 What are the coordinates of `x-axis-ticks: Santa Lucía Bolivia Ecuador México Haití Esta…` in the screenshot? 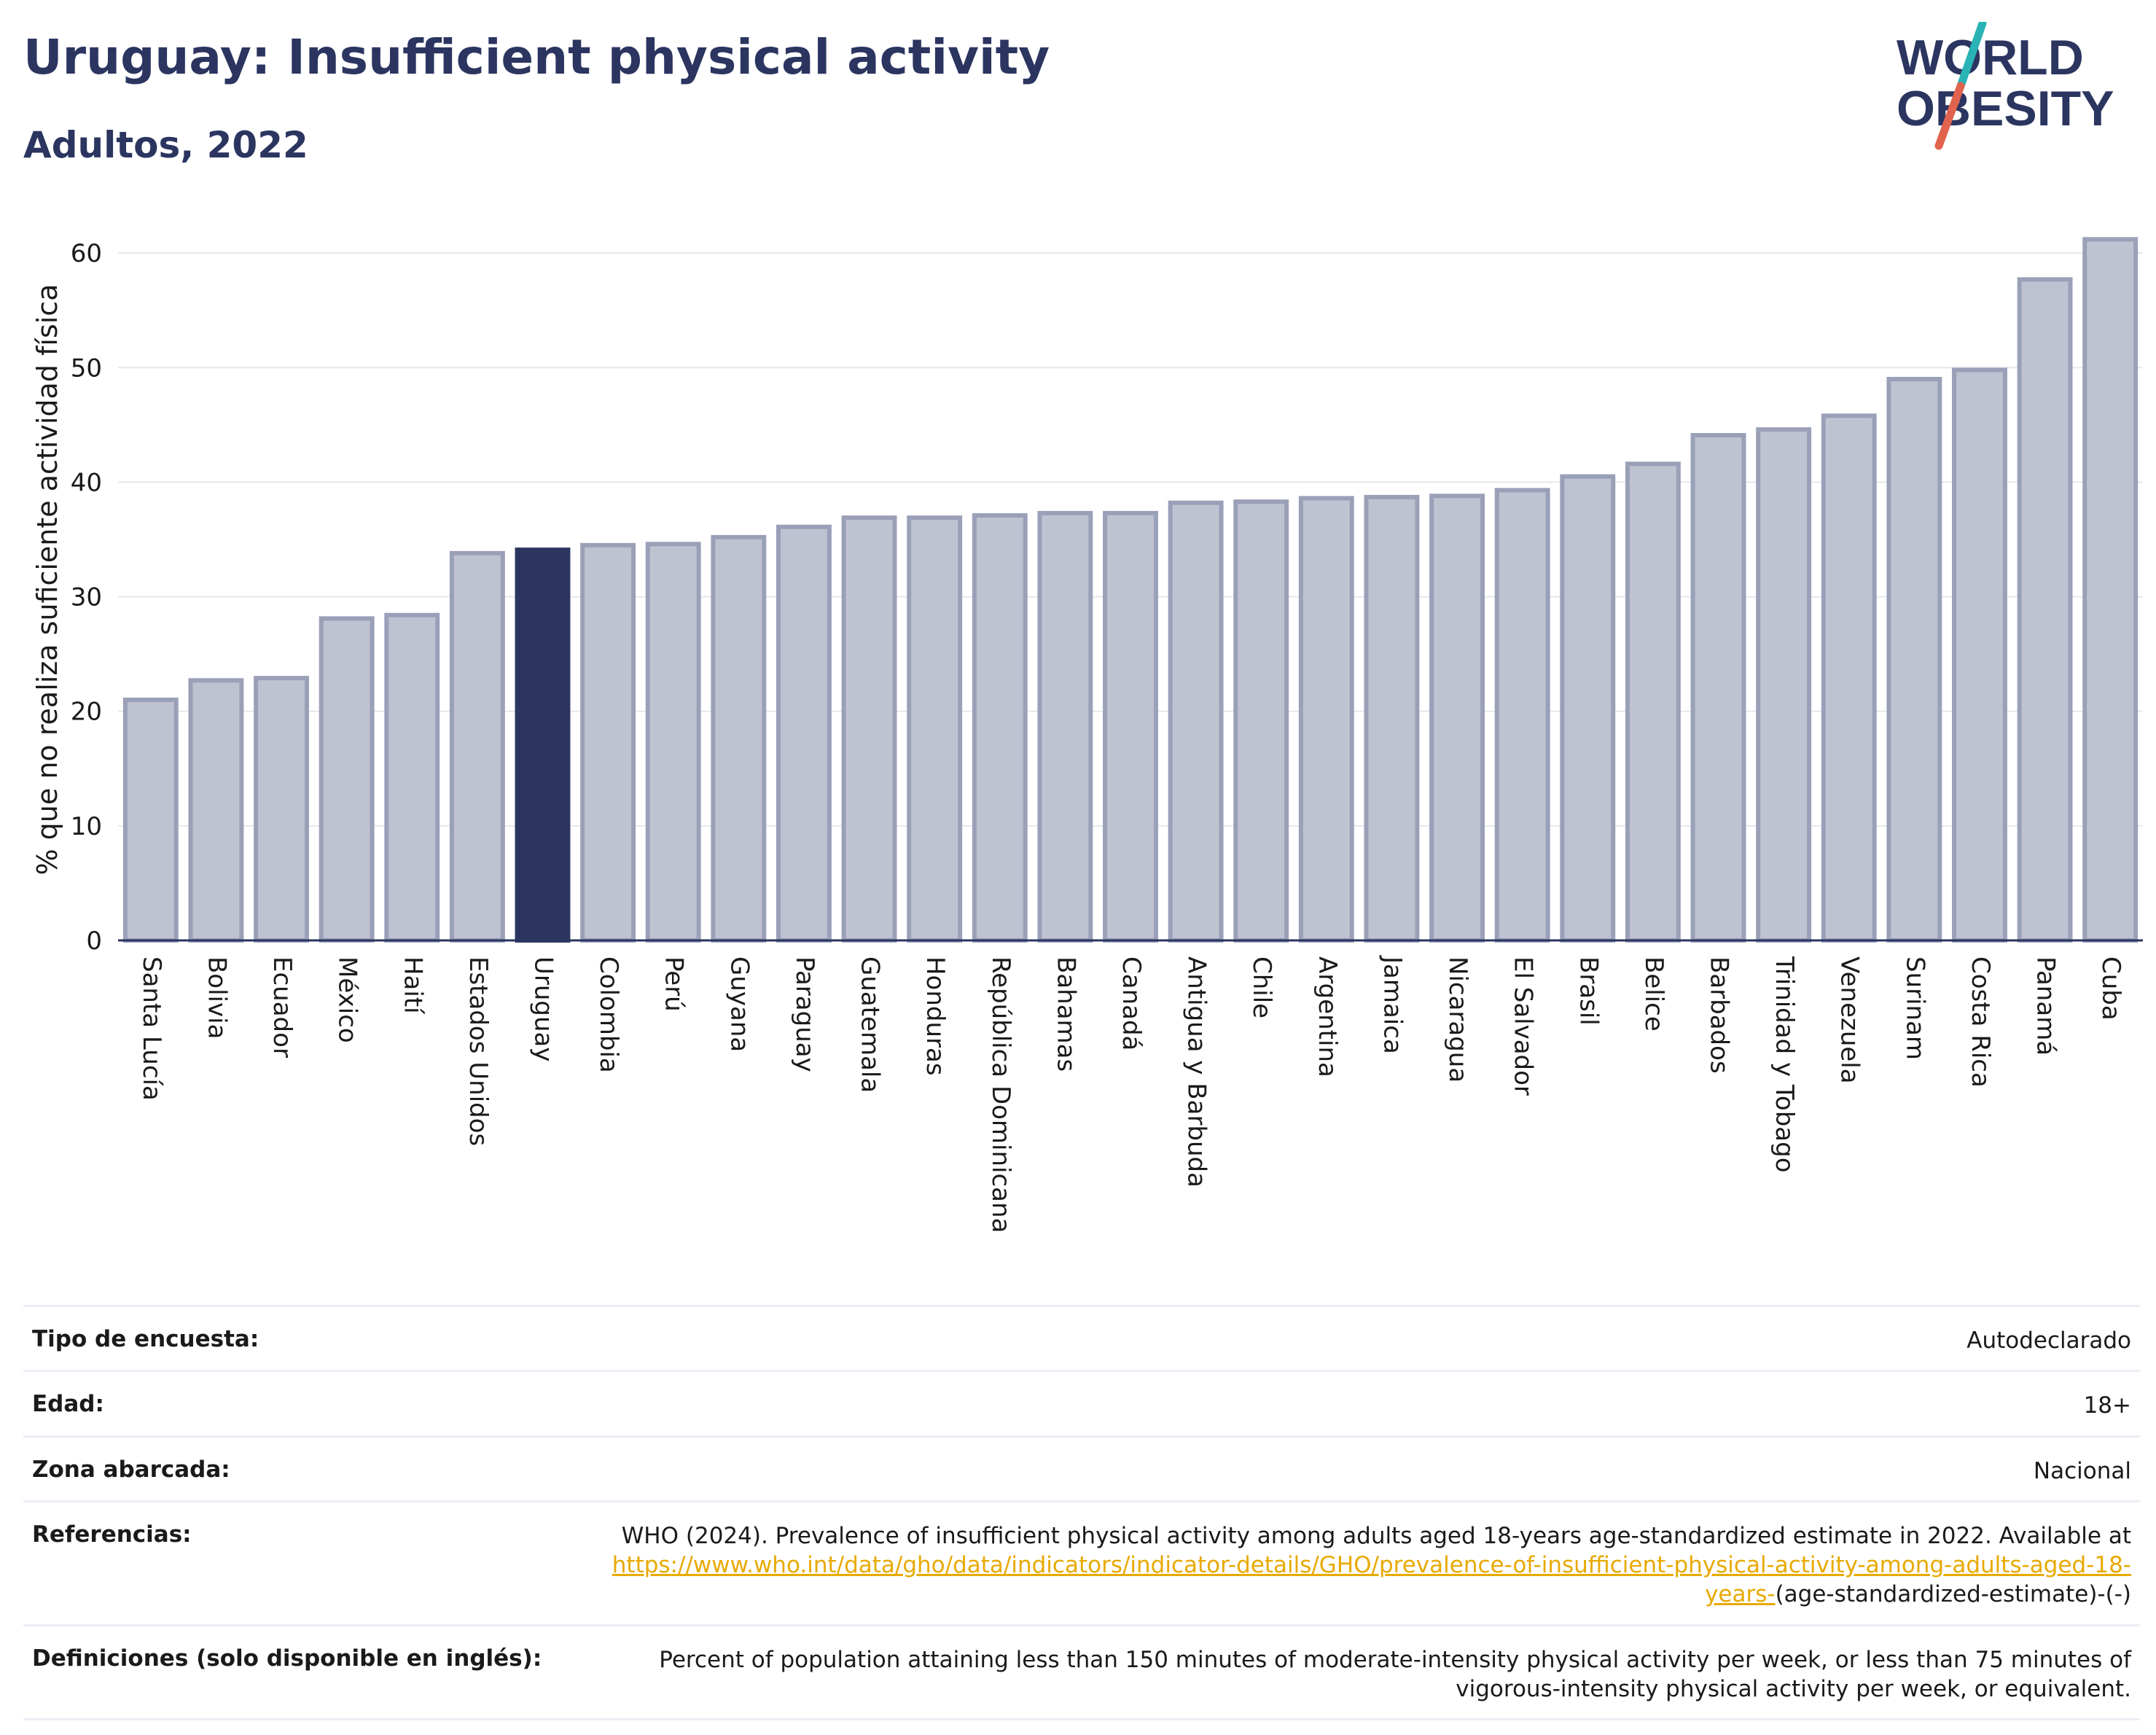 It's located at (1131, 1094).